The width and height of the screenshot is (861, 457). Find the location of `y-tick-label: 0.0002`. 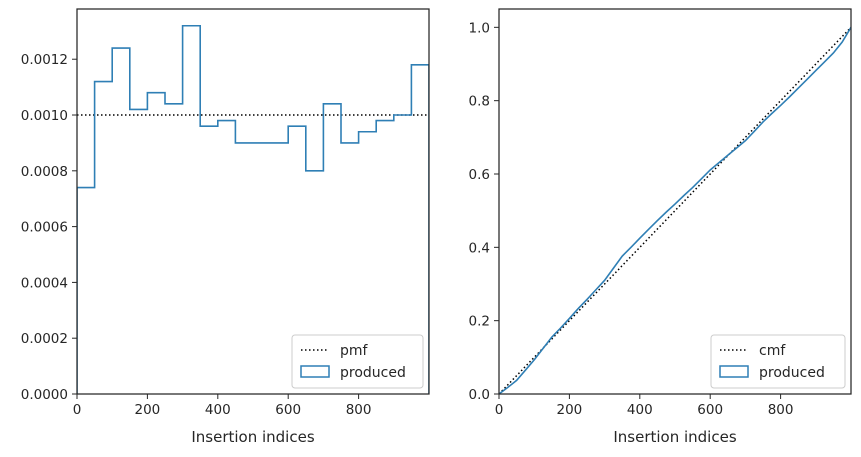

y-tick-label: 0.0002 is located at coordinates (44, 339).